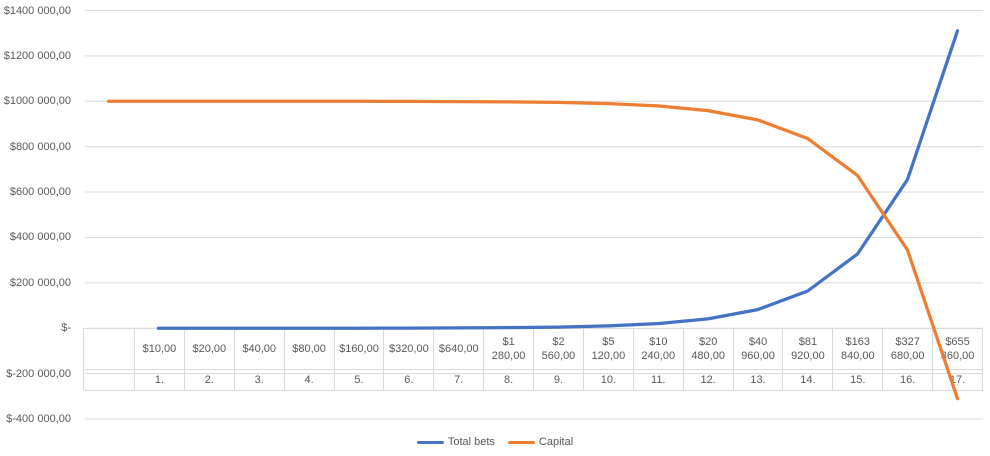  I want to click on x-axis-round-label: 4., so click(309, 380).